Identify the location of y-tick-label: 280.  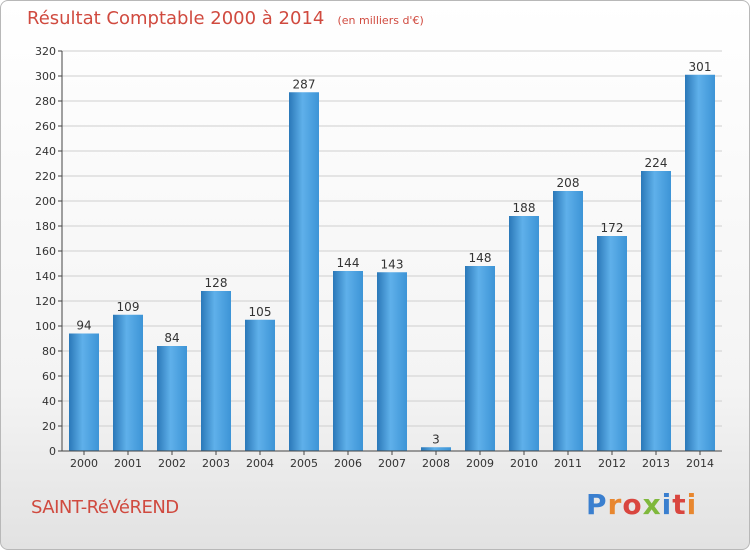
(45, 101).